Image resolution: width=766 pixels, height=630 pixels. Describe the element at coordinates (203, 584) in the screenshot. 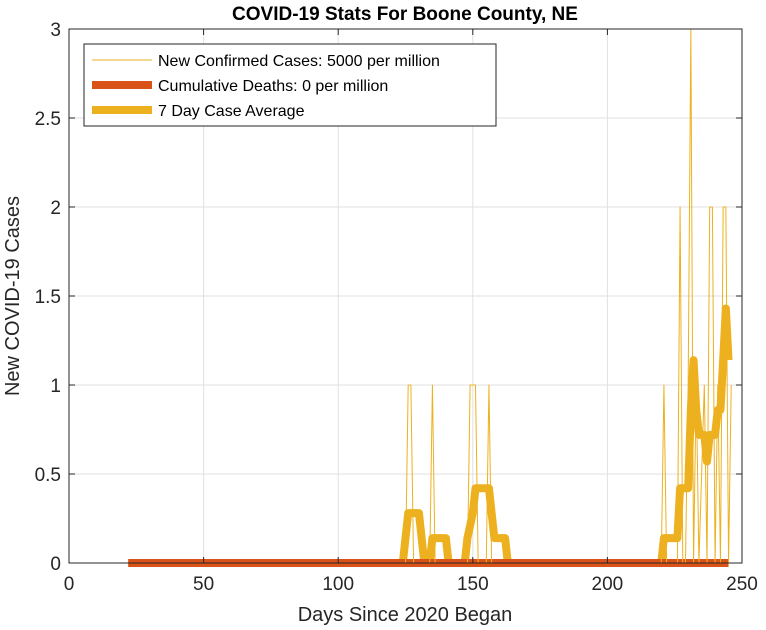

I see `x-tick-label: 50` at that location.